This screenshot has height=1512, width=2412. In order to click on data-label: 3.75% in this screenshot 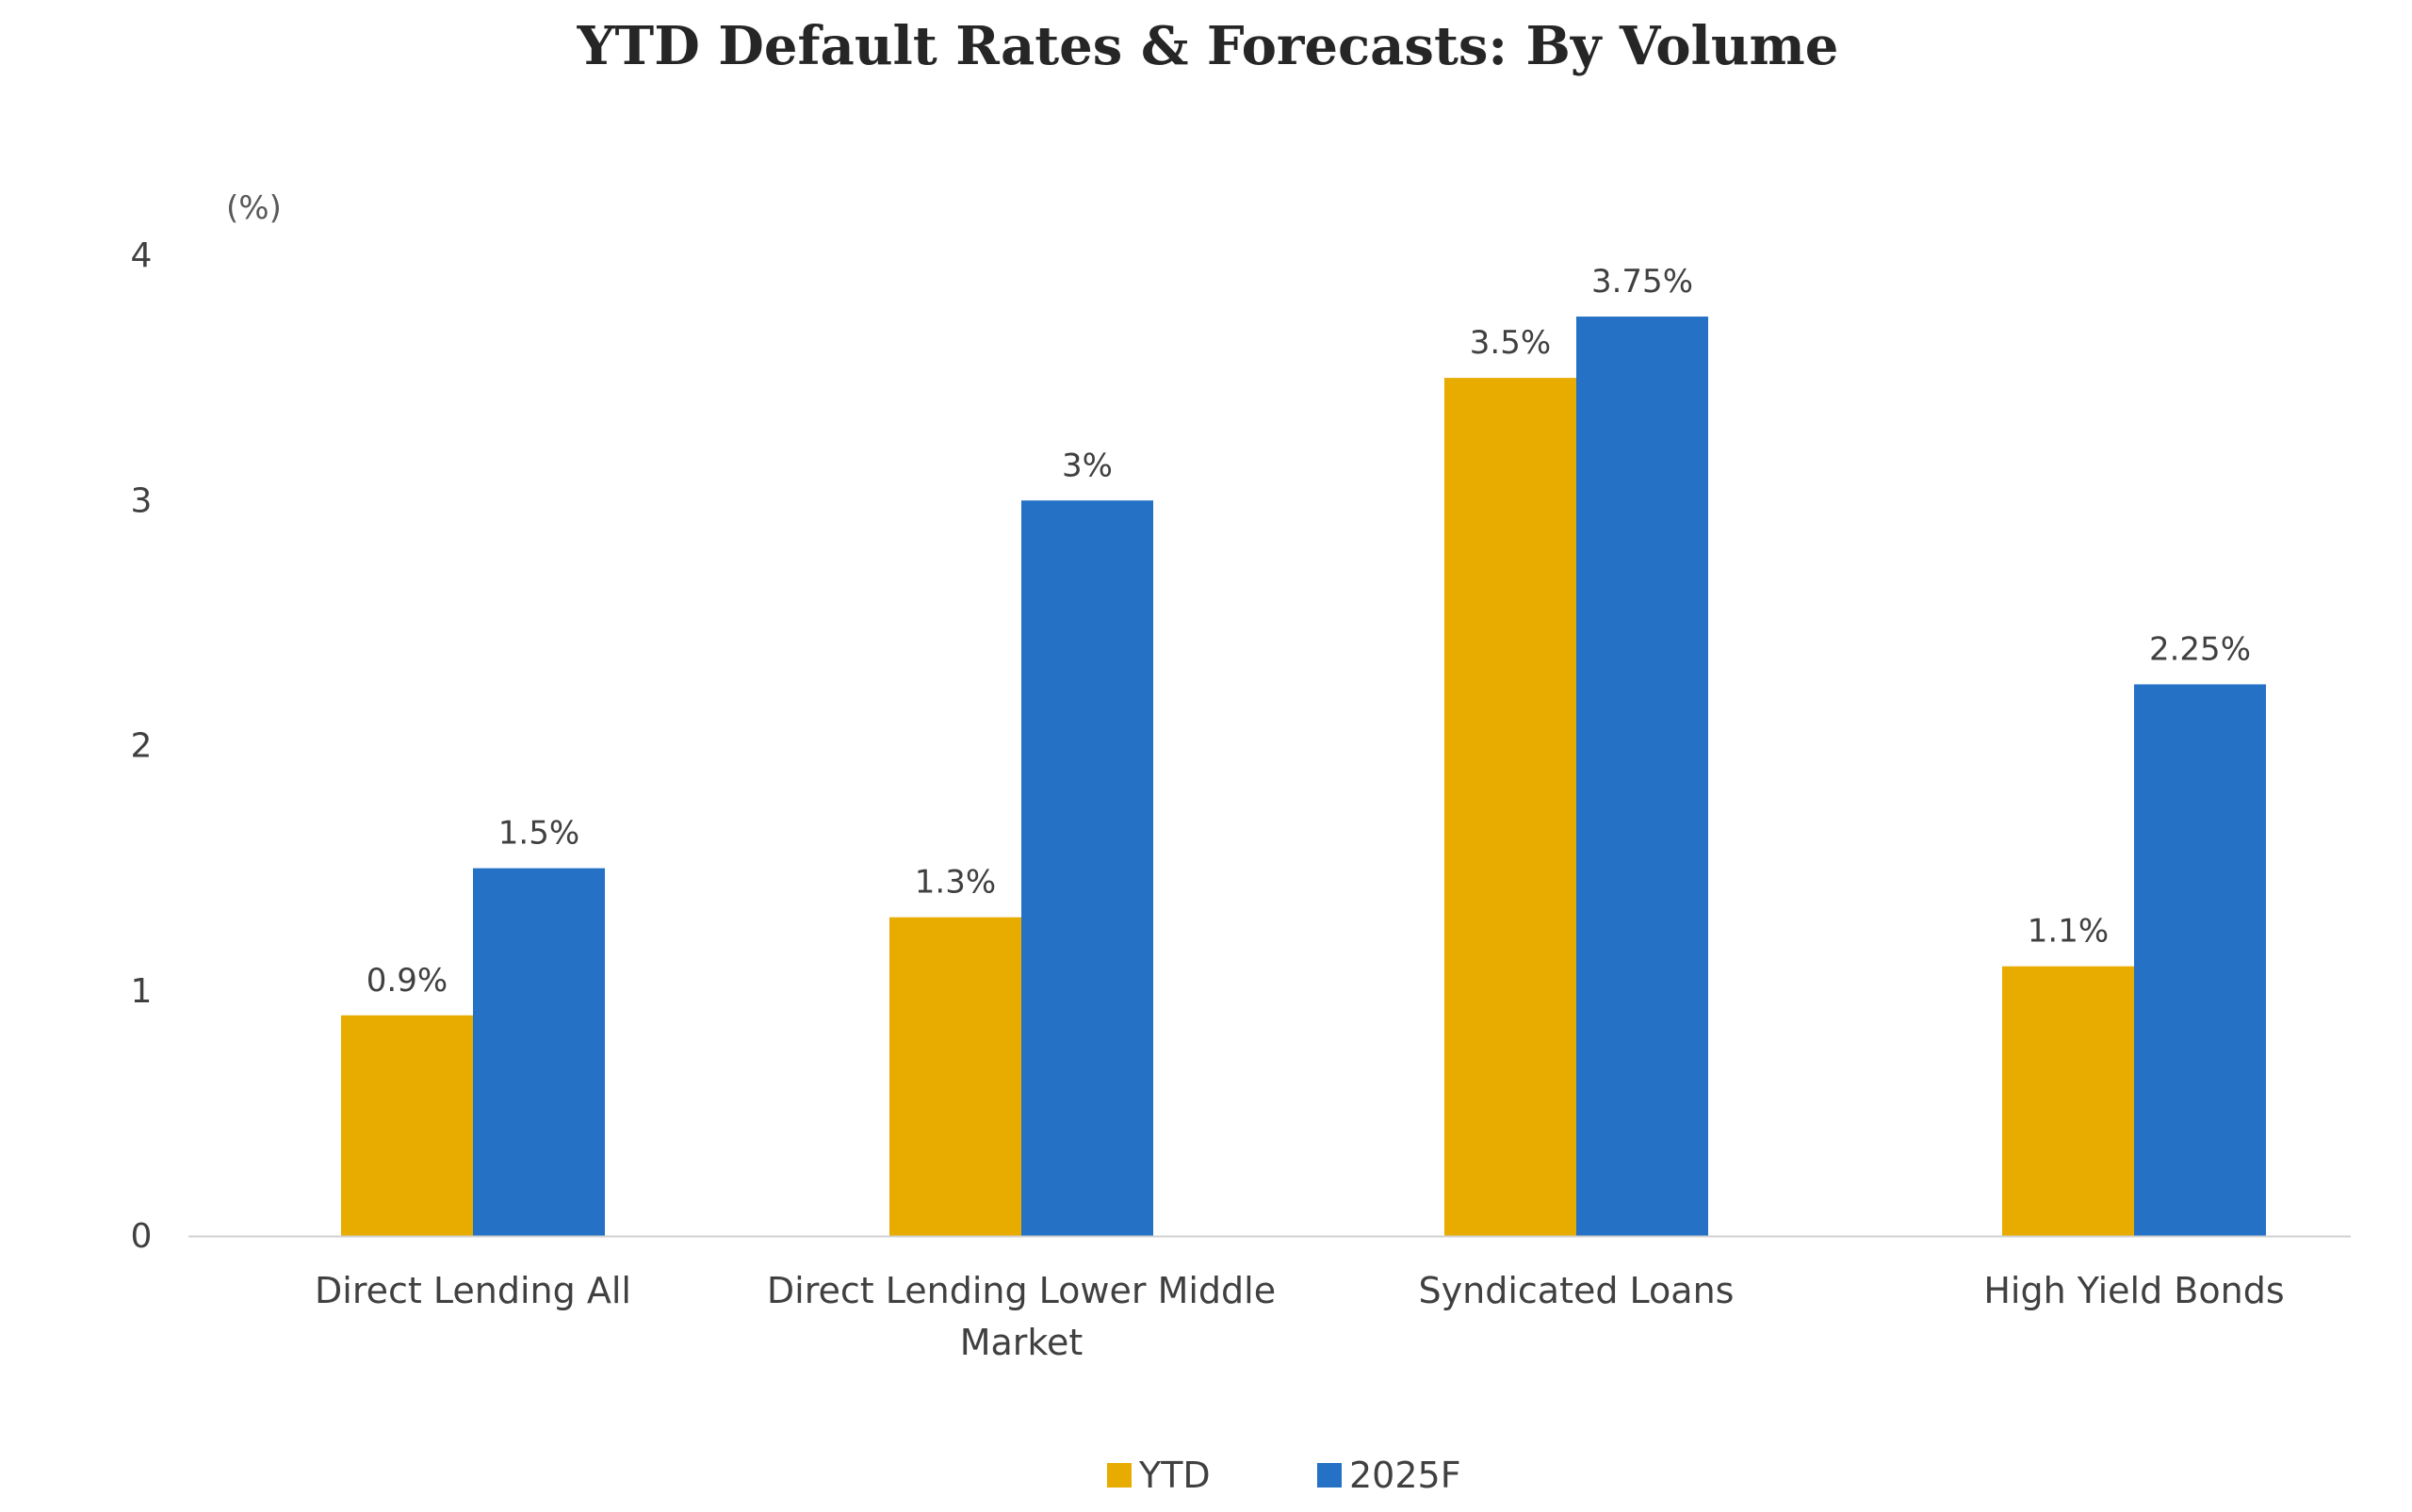, I will do `click(1642, 282)`.